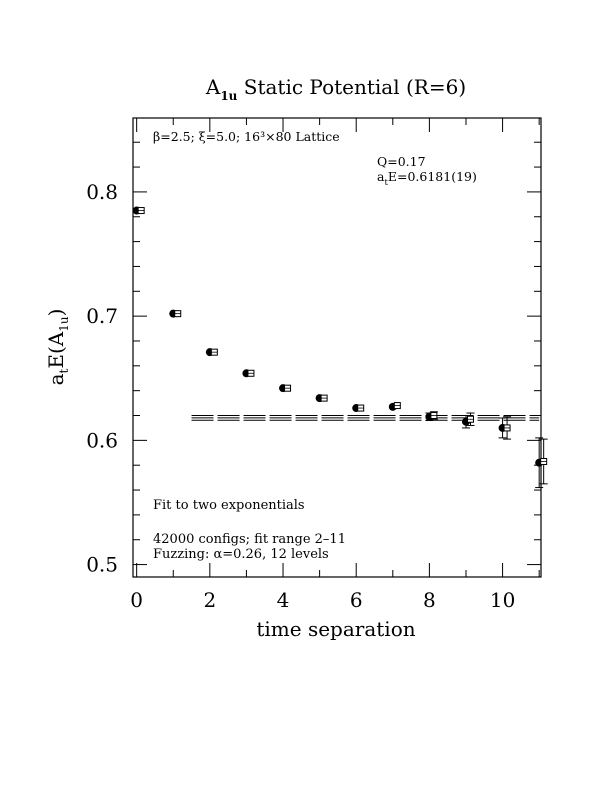 Image resolution: width=612 pixels, height=792 pixels. I want to click on y-axis-label: atE(A1u), so click(57, 347).